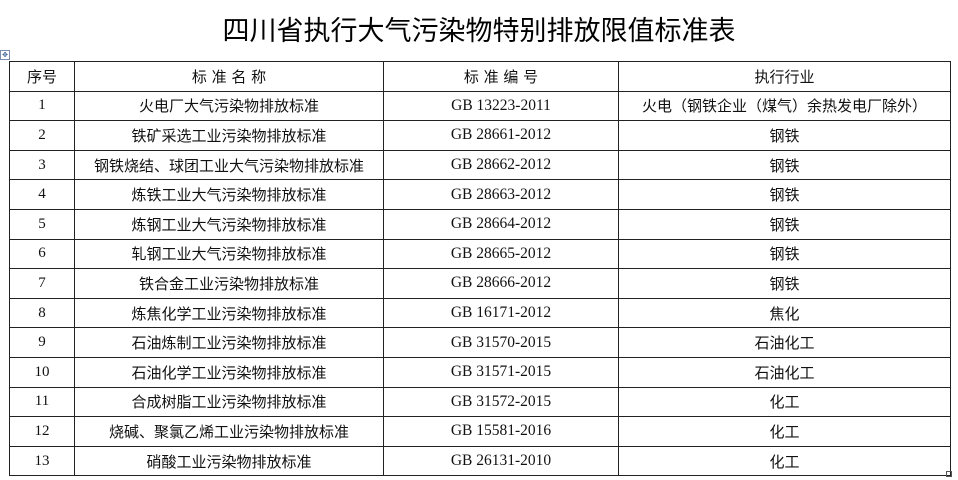 This screenshot has width=958, height=480. I want to click on cell-standard-name: 烧碱、聚氯乙烯工业污染物排放标准, so click(229, 431).